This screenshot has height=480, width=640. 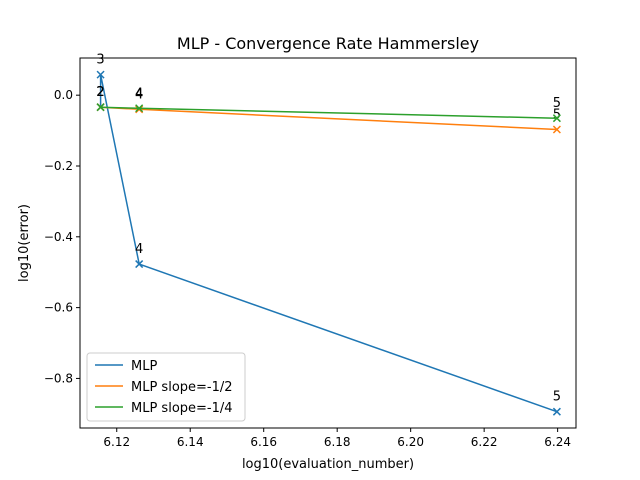 I want to click on legend-box, so click(x=166, y=387).